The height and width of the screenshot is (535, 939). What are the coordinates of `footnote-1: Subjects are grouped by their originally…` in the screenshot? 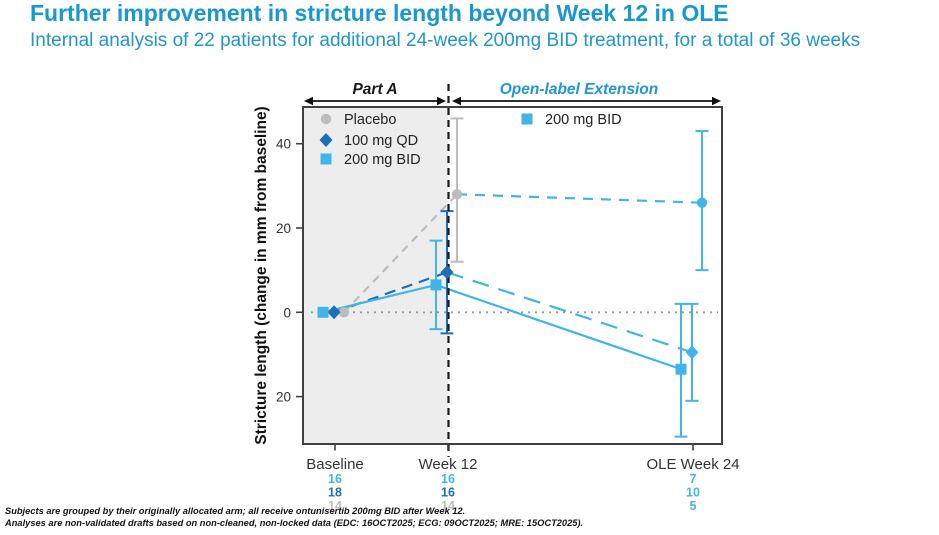 It's located at (235, 511).